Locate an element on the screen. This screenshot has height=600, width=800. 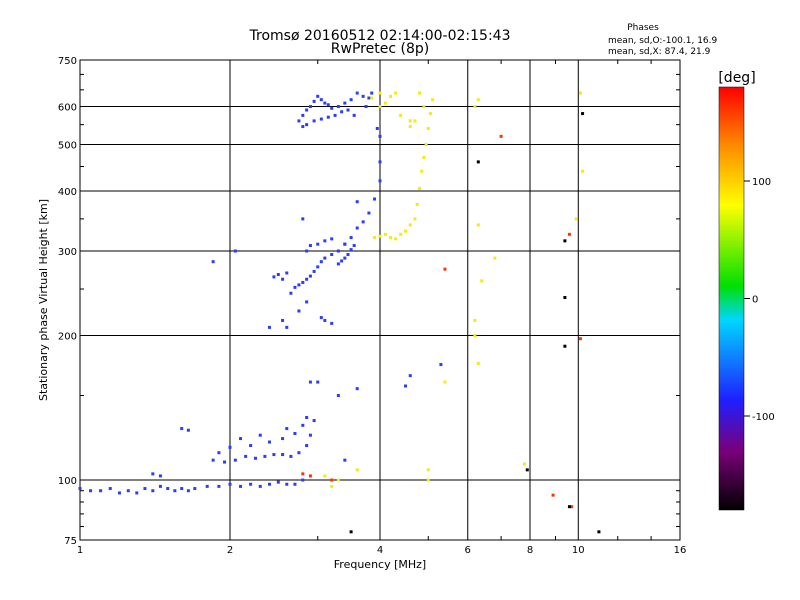
x-tick-label: 6 is located at coordinates (468, 550).